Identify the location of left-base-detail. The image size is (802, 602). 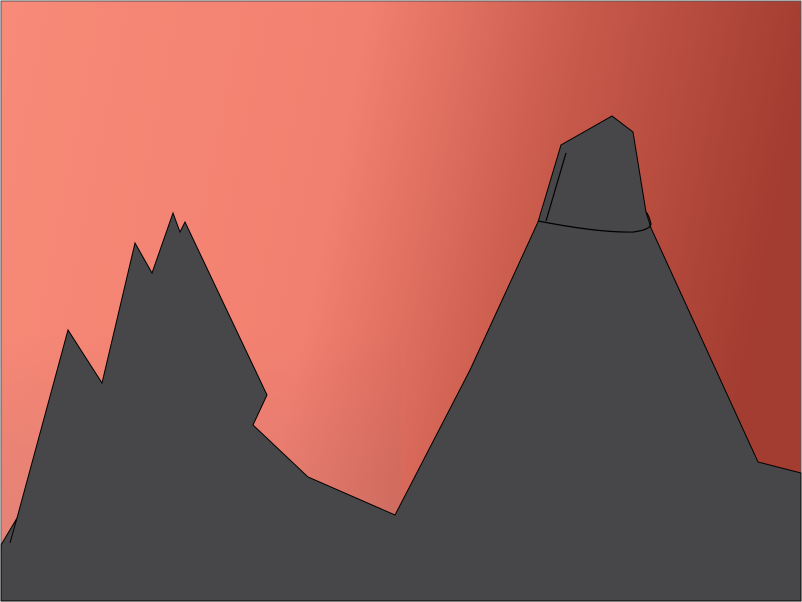
(13, 530).